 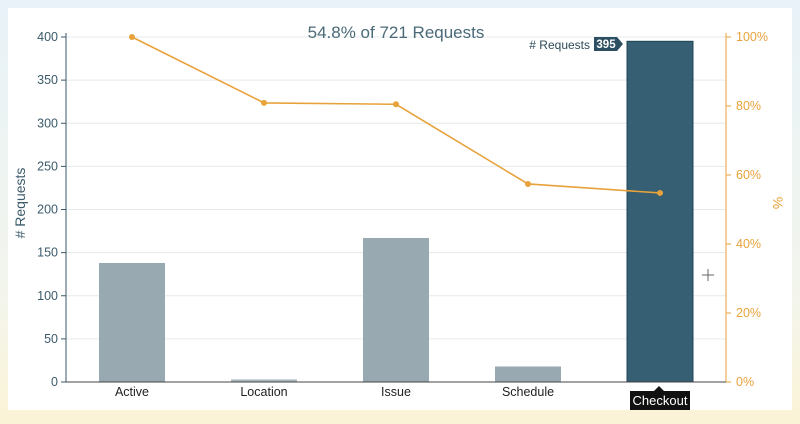 I want to click on bar-tooltip: # Requests 395, so click(x=576, y=44).